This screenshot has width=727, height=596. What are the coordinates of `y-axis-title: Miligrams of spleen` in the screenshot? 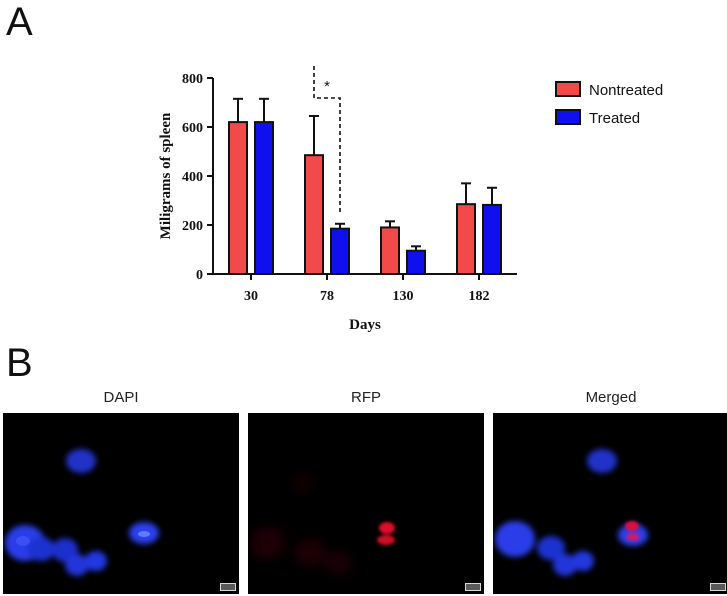 It's located at (166, 175).